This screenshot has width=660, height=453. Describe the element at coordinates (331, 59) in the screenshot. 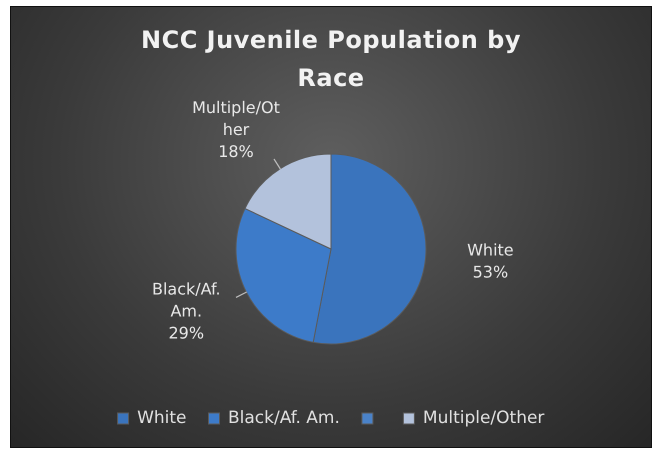

I see `chart-title: NCC Juvenile Population by Race` at that location.